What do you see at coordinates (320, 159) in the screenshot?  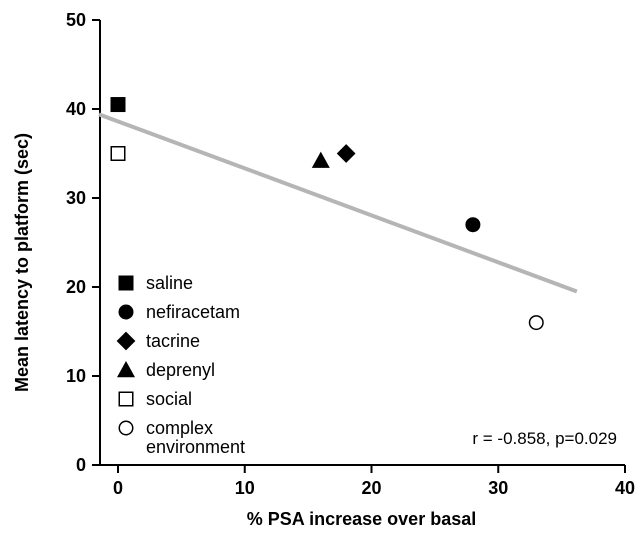 I see `data-point-deprenyl` at bounding box center [320, 159].